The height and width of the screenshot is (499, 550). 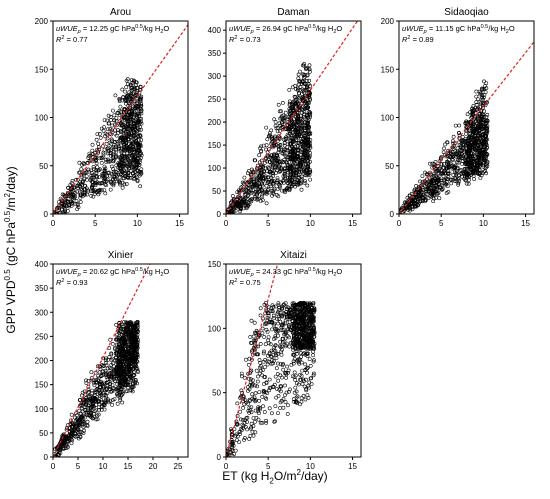 I want to click on wue-annotation: uWUEp = 20.62 gC hPa0.5/kg H2O, so click(x=112, y=272).